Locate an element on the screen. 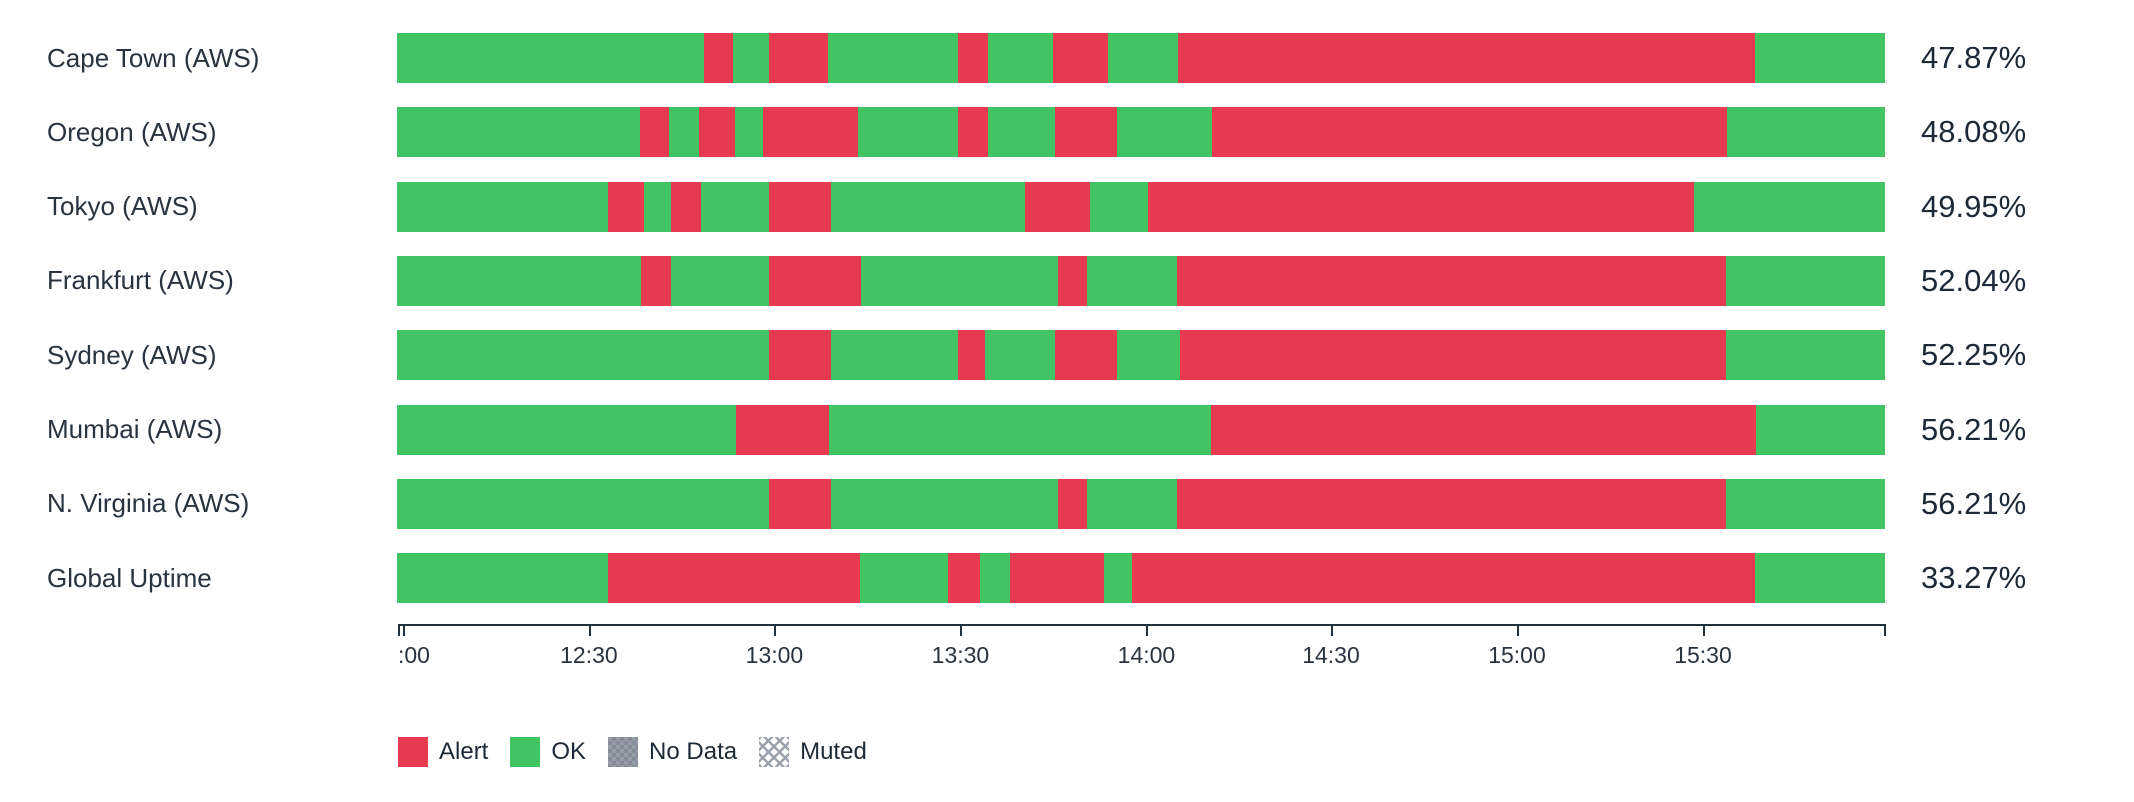 The height and width of the screenshot is (802, 2134). legend-label: No Data is located at coordinates (693, 751).